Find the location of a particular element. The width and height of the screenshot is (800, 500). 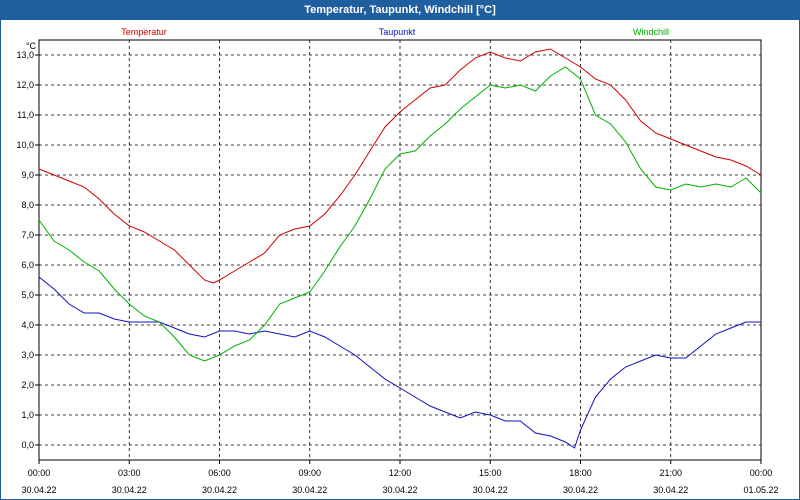

y-tick-label: 1,0 is located at coordinates (27, 415).